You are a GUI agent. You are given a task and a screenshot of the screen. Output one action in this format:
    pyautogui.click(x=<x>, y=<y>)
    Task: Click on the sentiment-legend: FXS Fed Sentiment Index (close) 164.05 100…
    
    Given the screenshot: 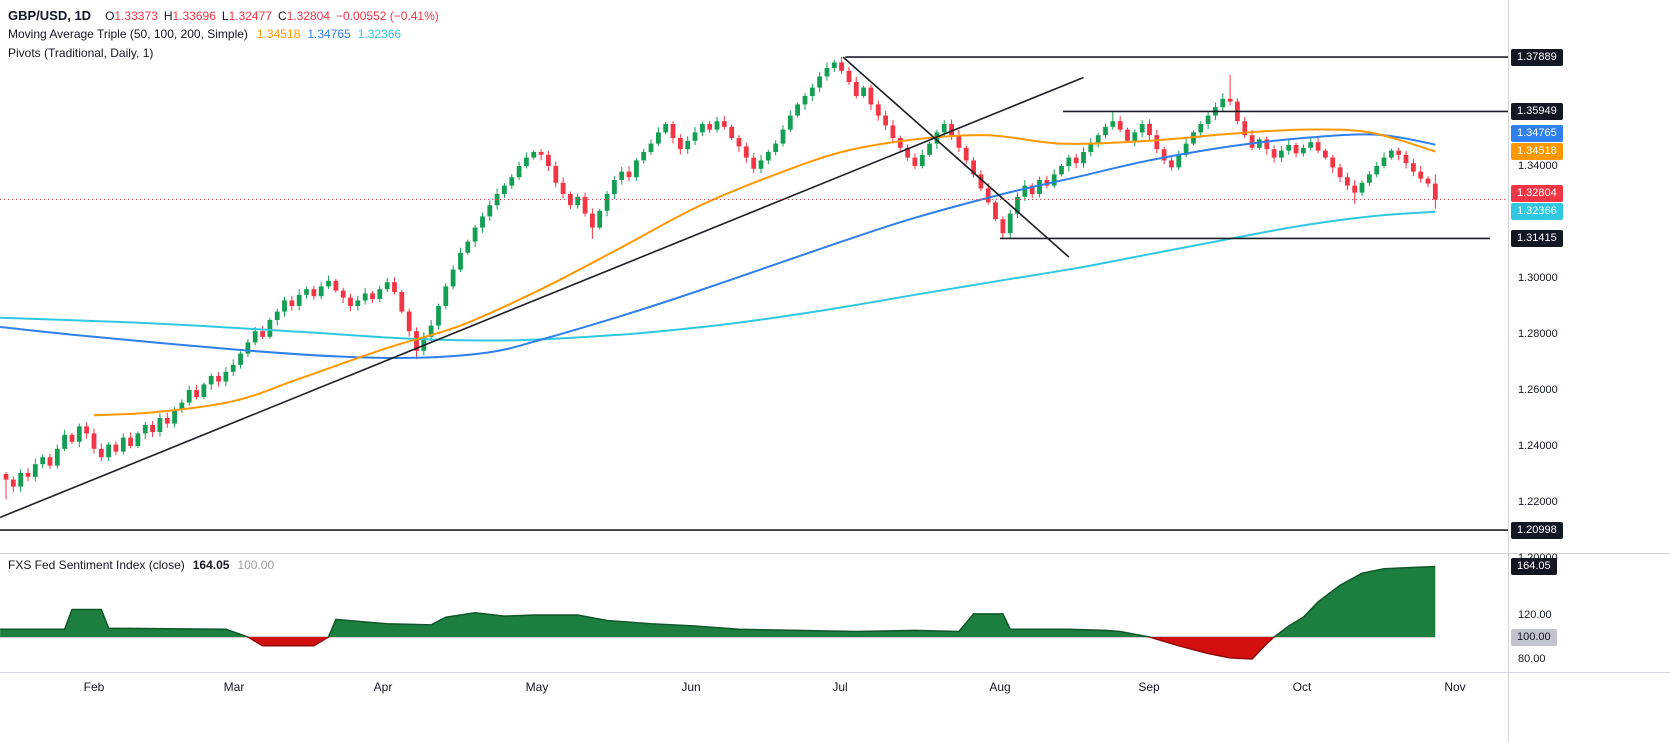 What is the action you would take?
    pyautogui.click(x=141, y=565)
    